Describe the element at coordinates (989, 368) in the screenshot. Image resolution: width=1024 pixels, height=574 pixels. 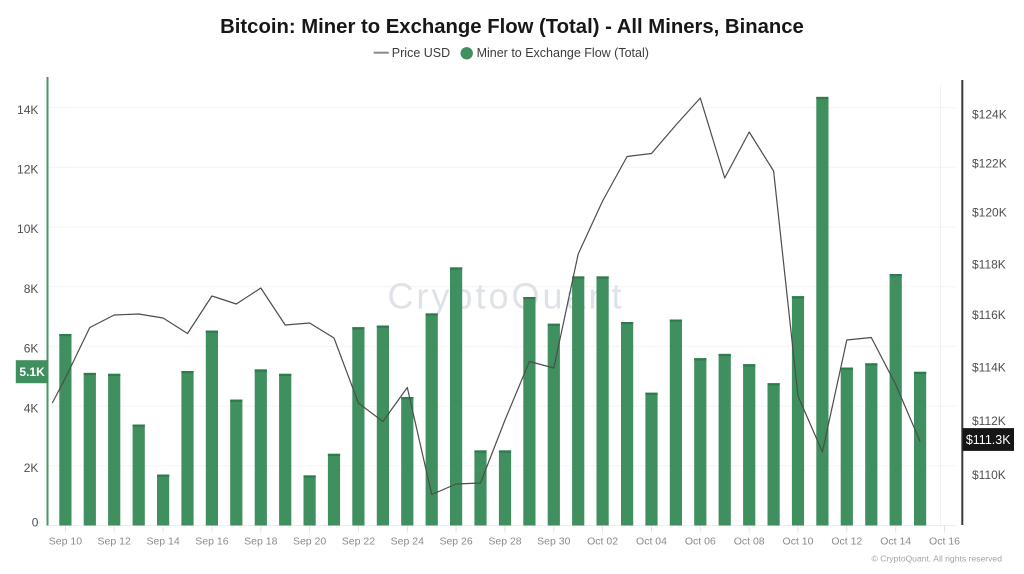
I see `svg-text: $114K` at that location.